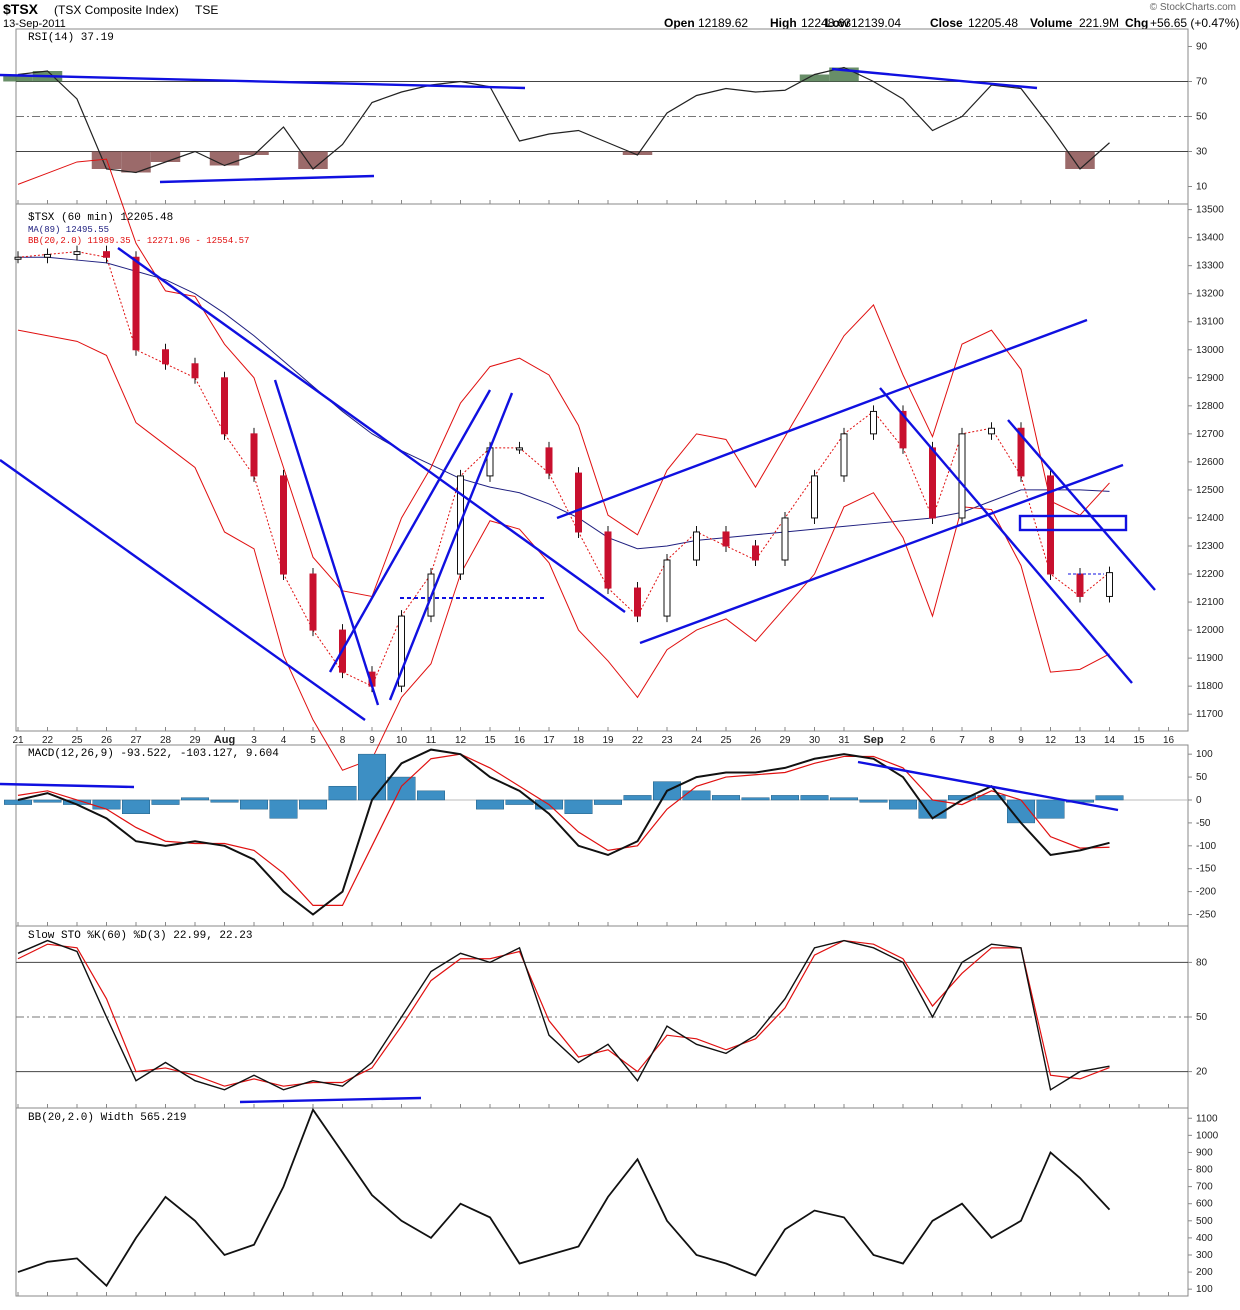 The image size is (1240, 1310). Describe the element at coordinates (602, 835) in the screenshot. I see `macd-panel` at that location.